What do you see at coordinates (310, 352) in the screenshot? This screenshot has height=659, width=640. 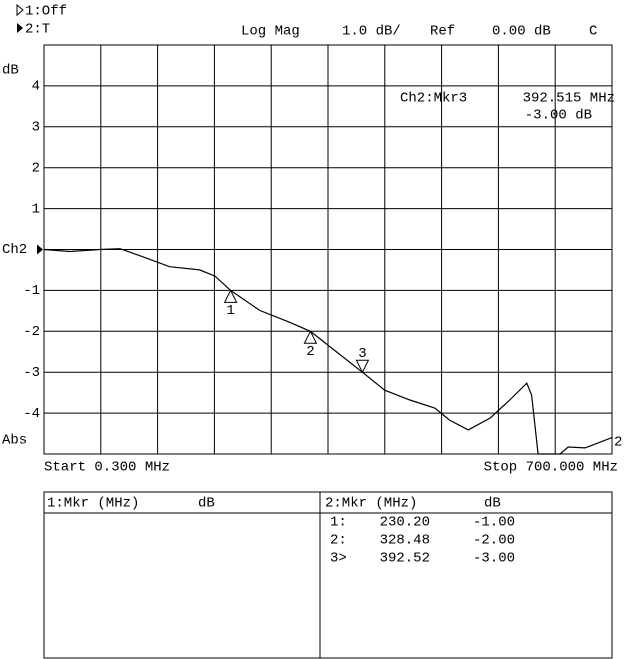 I see `marker-label: 2` at bounding box center [310, 352].